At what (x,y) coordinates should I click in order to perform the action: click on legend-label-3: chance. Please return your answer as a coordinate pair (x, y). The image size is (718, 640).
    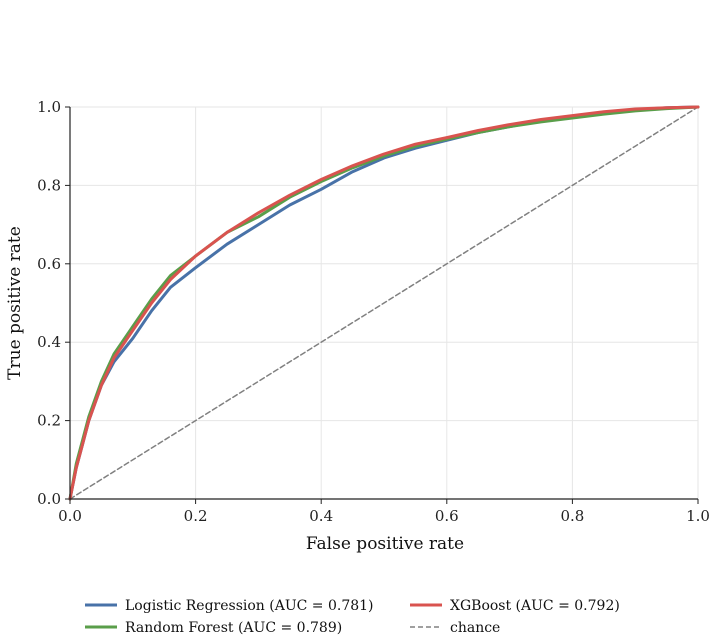
    Looking at the image, I should click on (475, 628).